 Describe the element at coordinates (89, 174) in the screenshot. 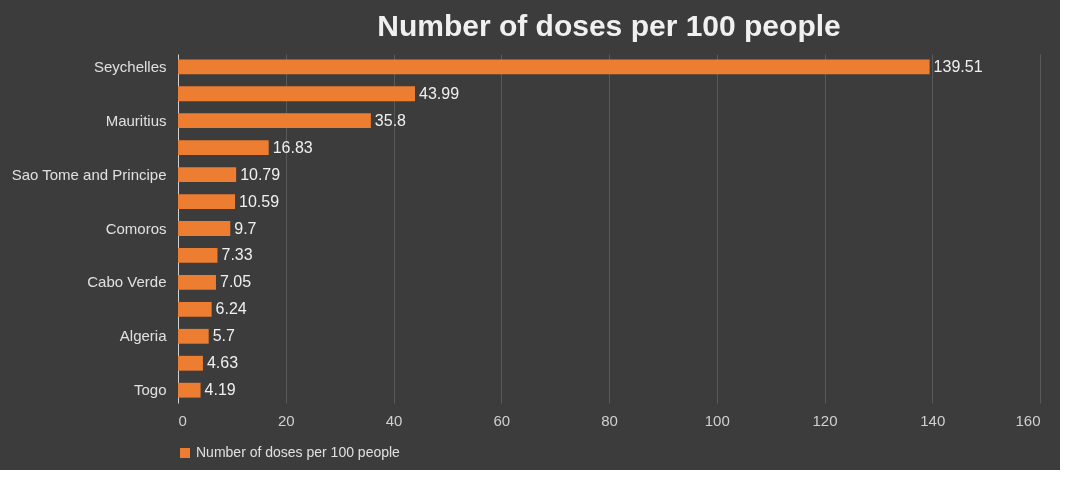

I see `y-tick-label: Sao Tome and Principe` at that location.